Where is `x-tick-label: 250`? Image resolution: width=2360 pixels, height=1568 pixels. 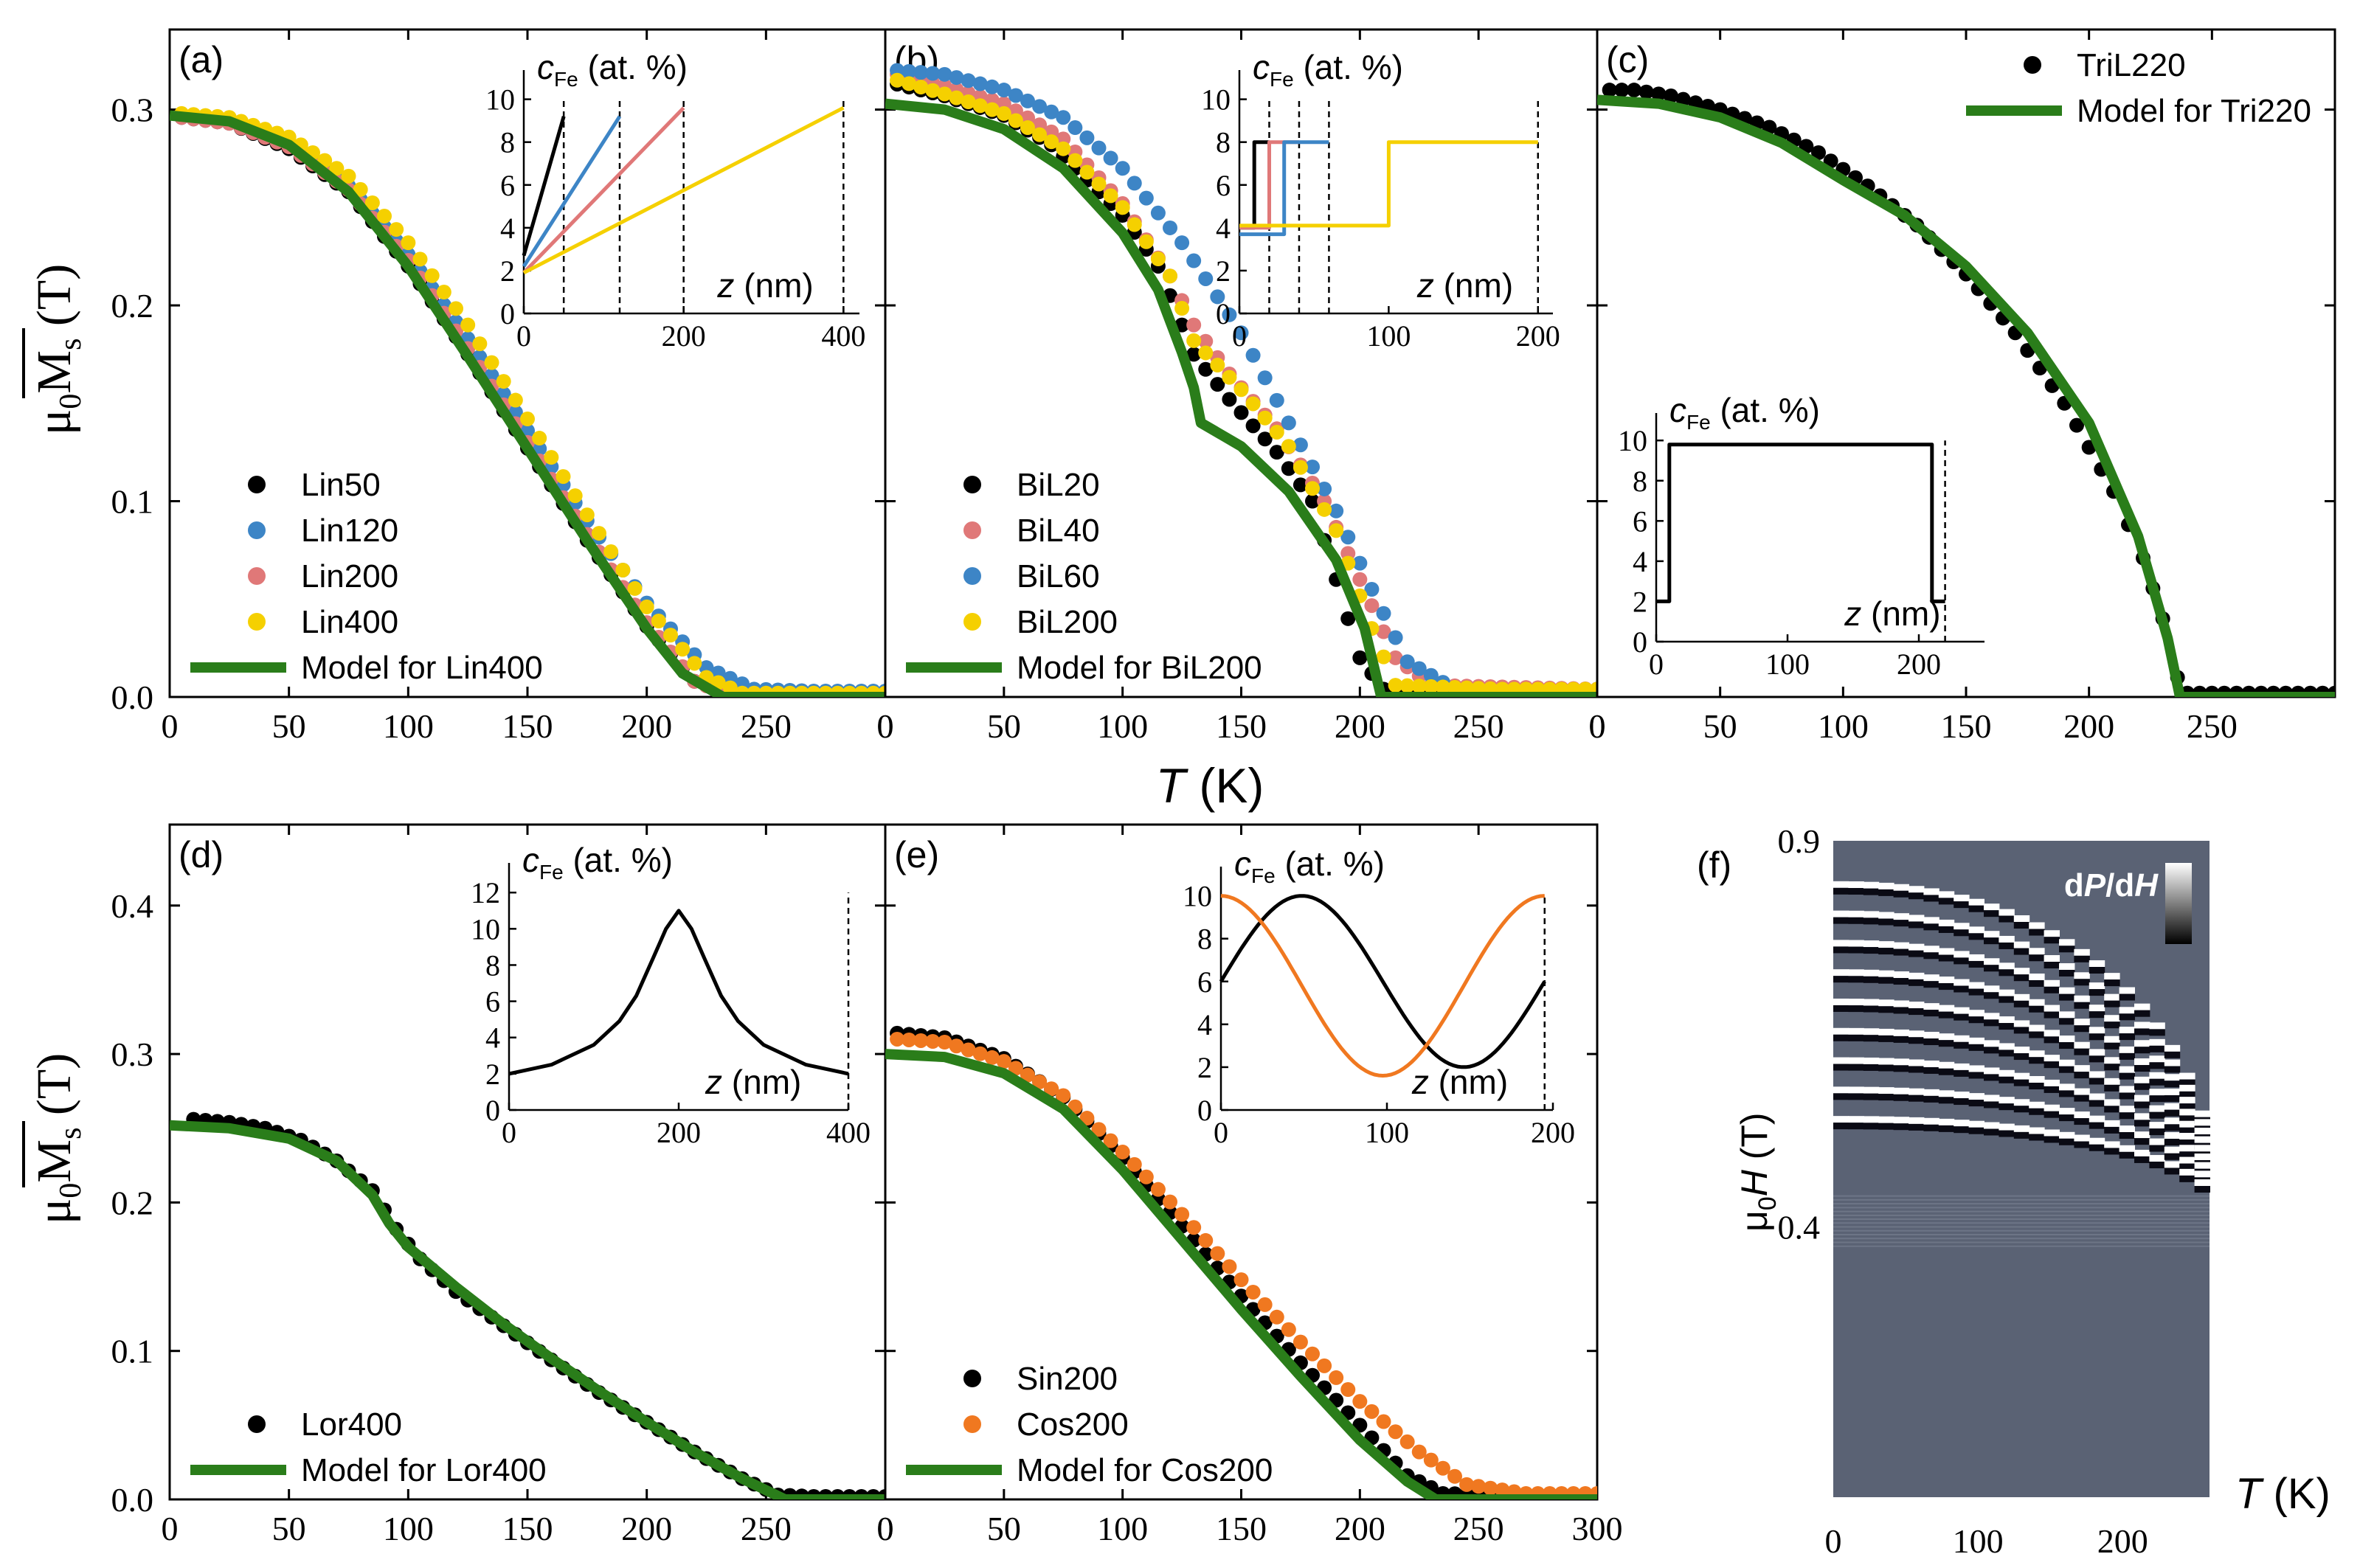
x-tick-label: 250 is located at coordinates (1478, 1528).